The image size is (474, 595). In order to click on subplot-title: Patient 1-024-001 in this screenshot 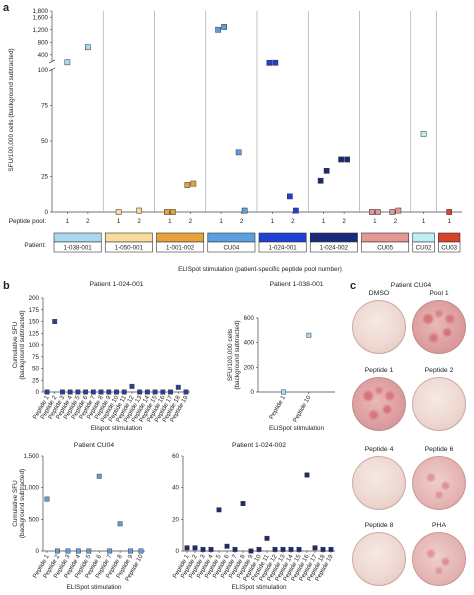, I will do `click(116, 284)`.